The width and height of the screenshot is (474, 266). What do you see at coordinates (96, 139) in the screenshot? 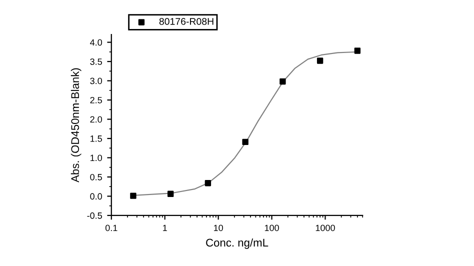
I see `y-tick-label: 1.5` at bounding box center [96, 139].